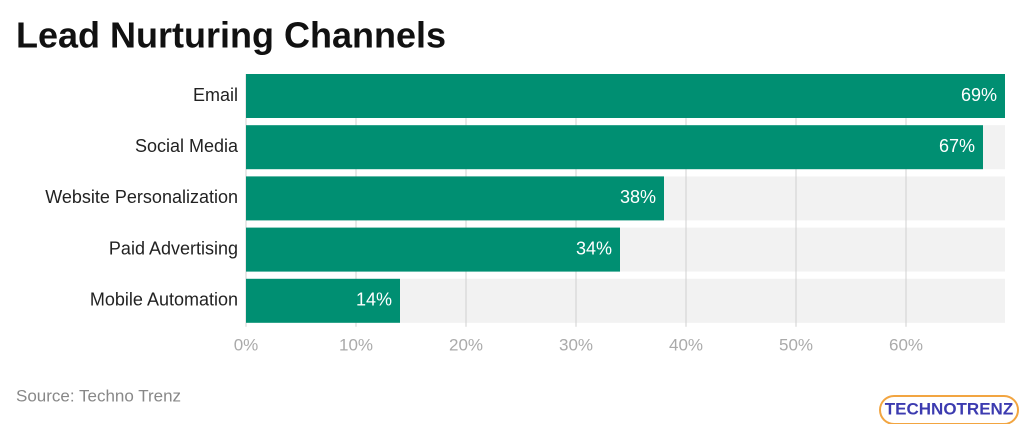  What do you see at coordinates (141, 197) in the screenshot?
I see `y-tick-label: Website Personalization` at bounding box center [141, 197].